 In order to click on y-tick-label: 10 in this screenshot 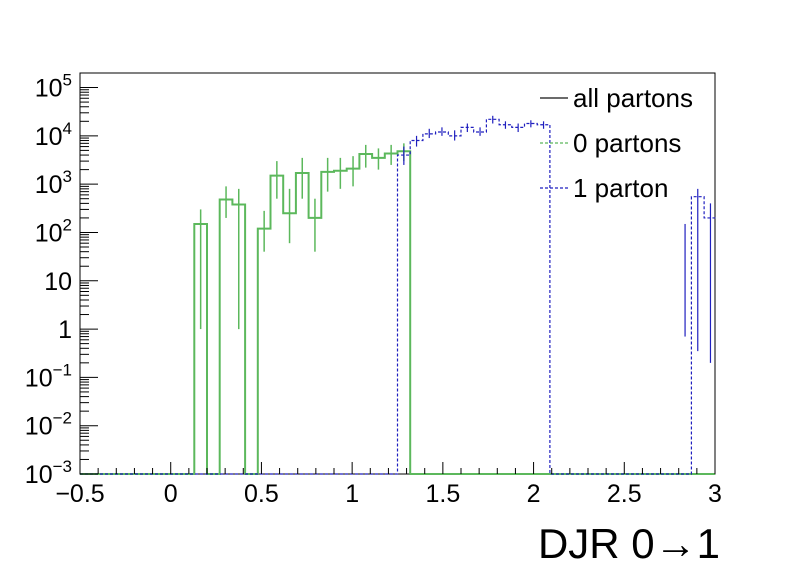, I will do `click(58, 282)`.